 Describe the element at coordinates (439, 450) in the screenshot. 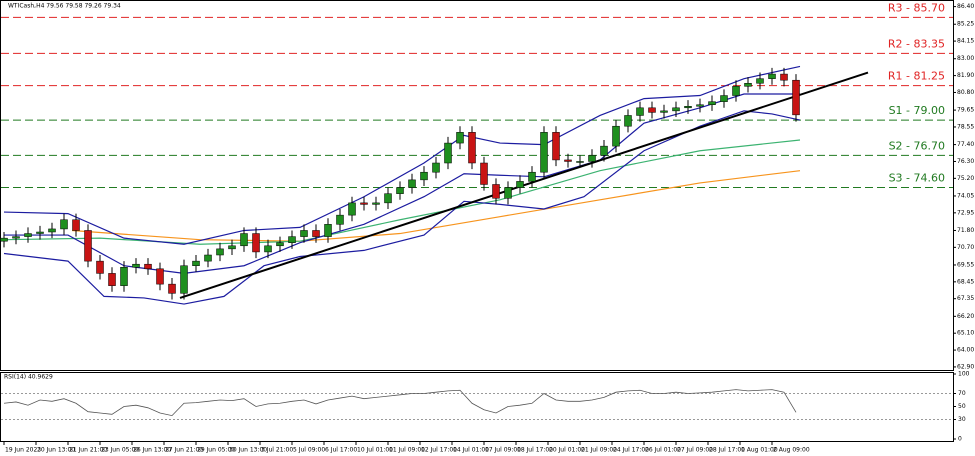

I see `x-tick-label: 12 Jul 17:00` at that location.